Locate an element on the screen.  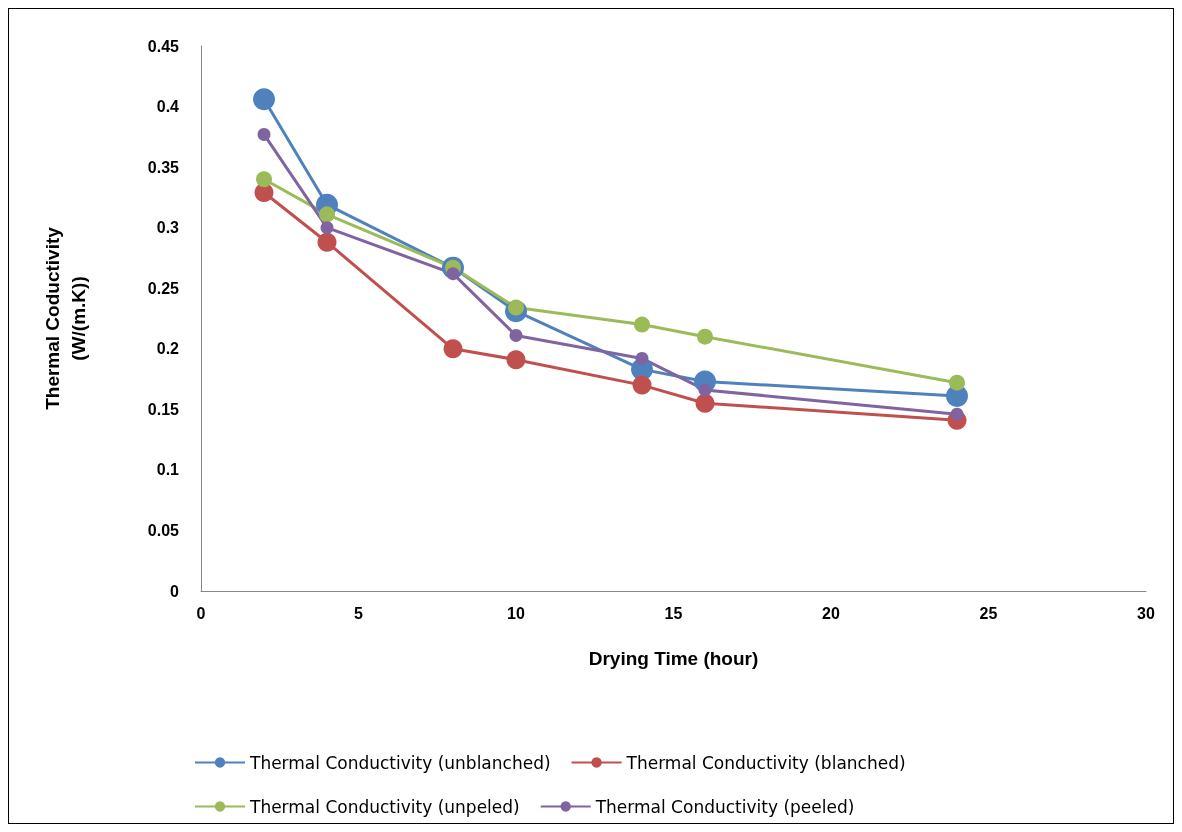
legend-label: Thermal Conductivity (unblanched) is located at coordinates (400, 762).